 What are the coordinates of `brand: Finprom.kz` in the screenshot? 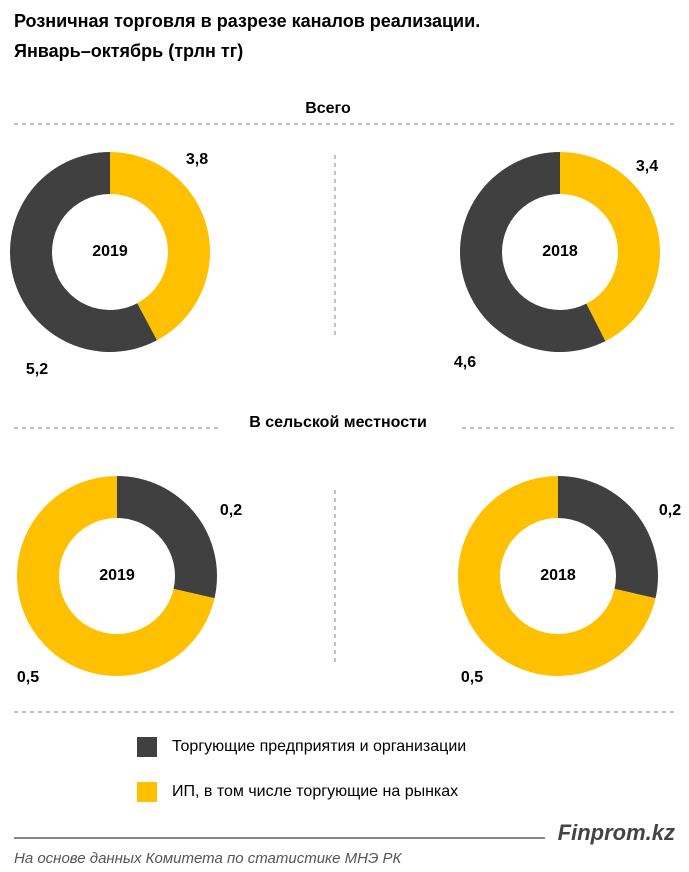 It's located at (616, 832).